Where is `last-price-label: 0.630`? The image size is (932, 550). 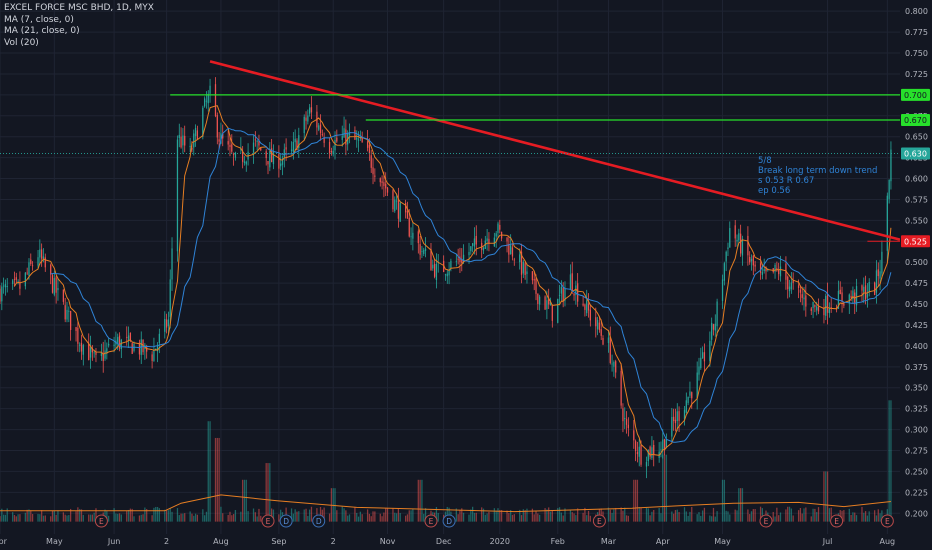
last-price-label: 0.630 is located at coordinates (915, 153).